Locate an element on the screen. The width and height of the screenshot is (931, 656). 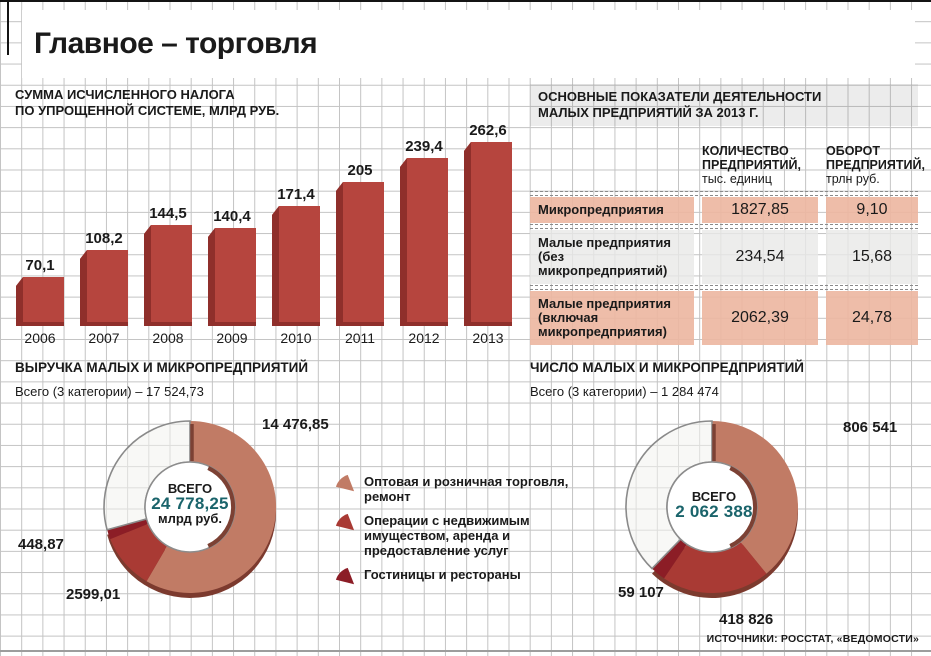
table-header-quantity: КОЛИЧЕСТВО ПРЕДПРИЯТИЙ, тыс. единиц is located at coordinates (760, 165).